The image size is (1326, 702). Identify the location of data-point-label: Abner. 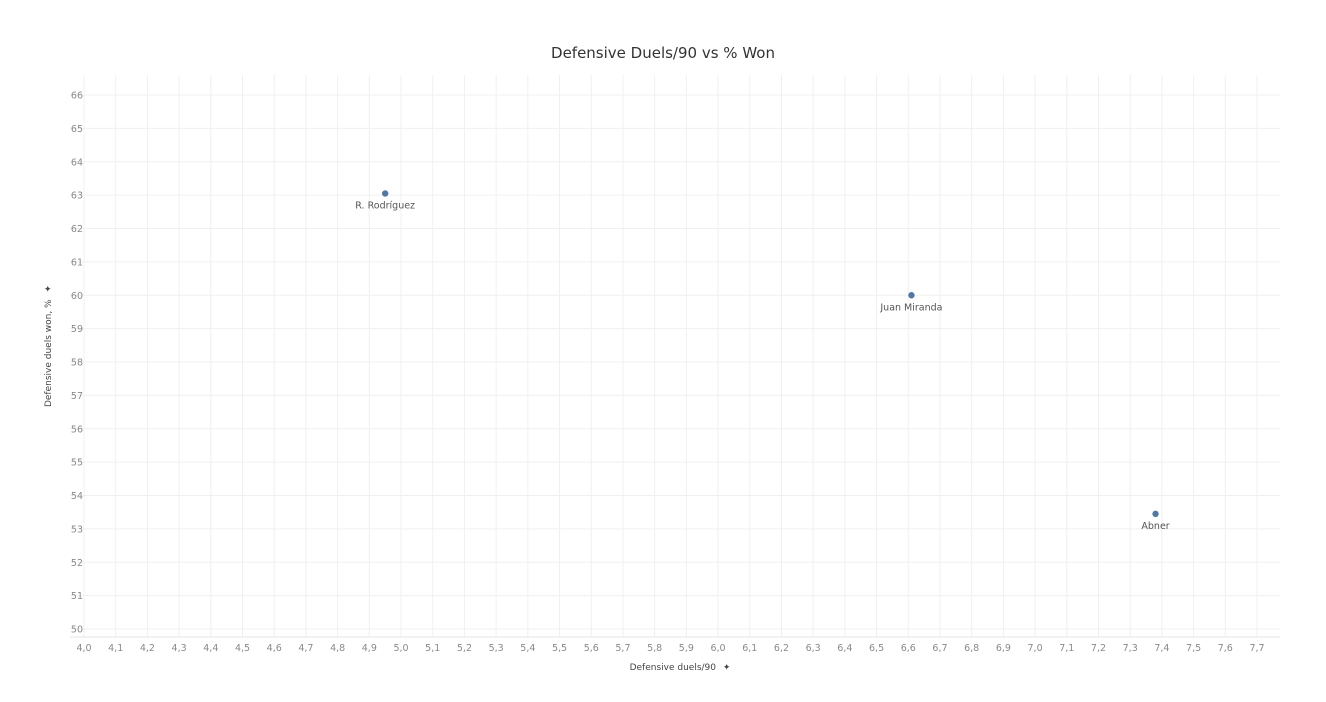
(1155, 526).